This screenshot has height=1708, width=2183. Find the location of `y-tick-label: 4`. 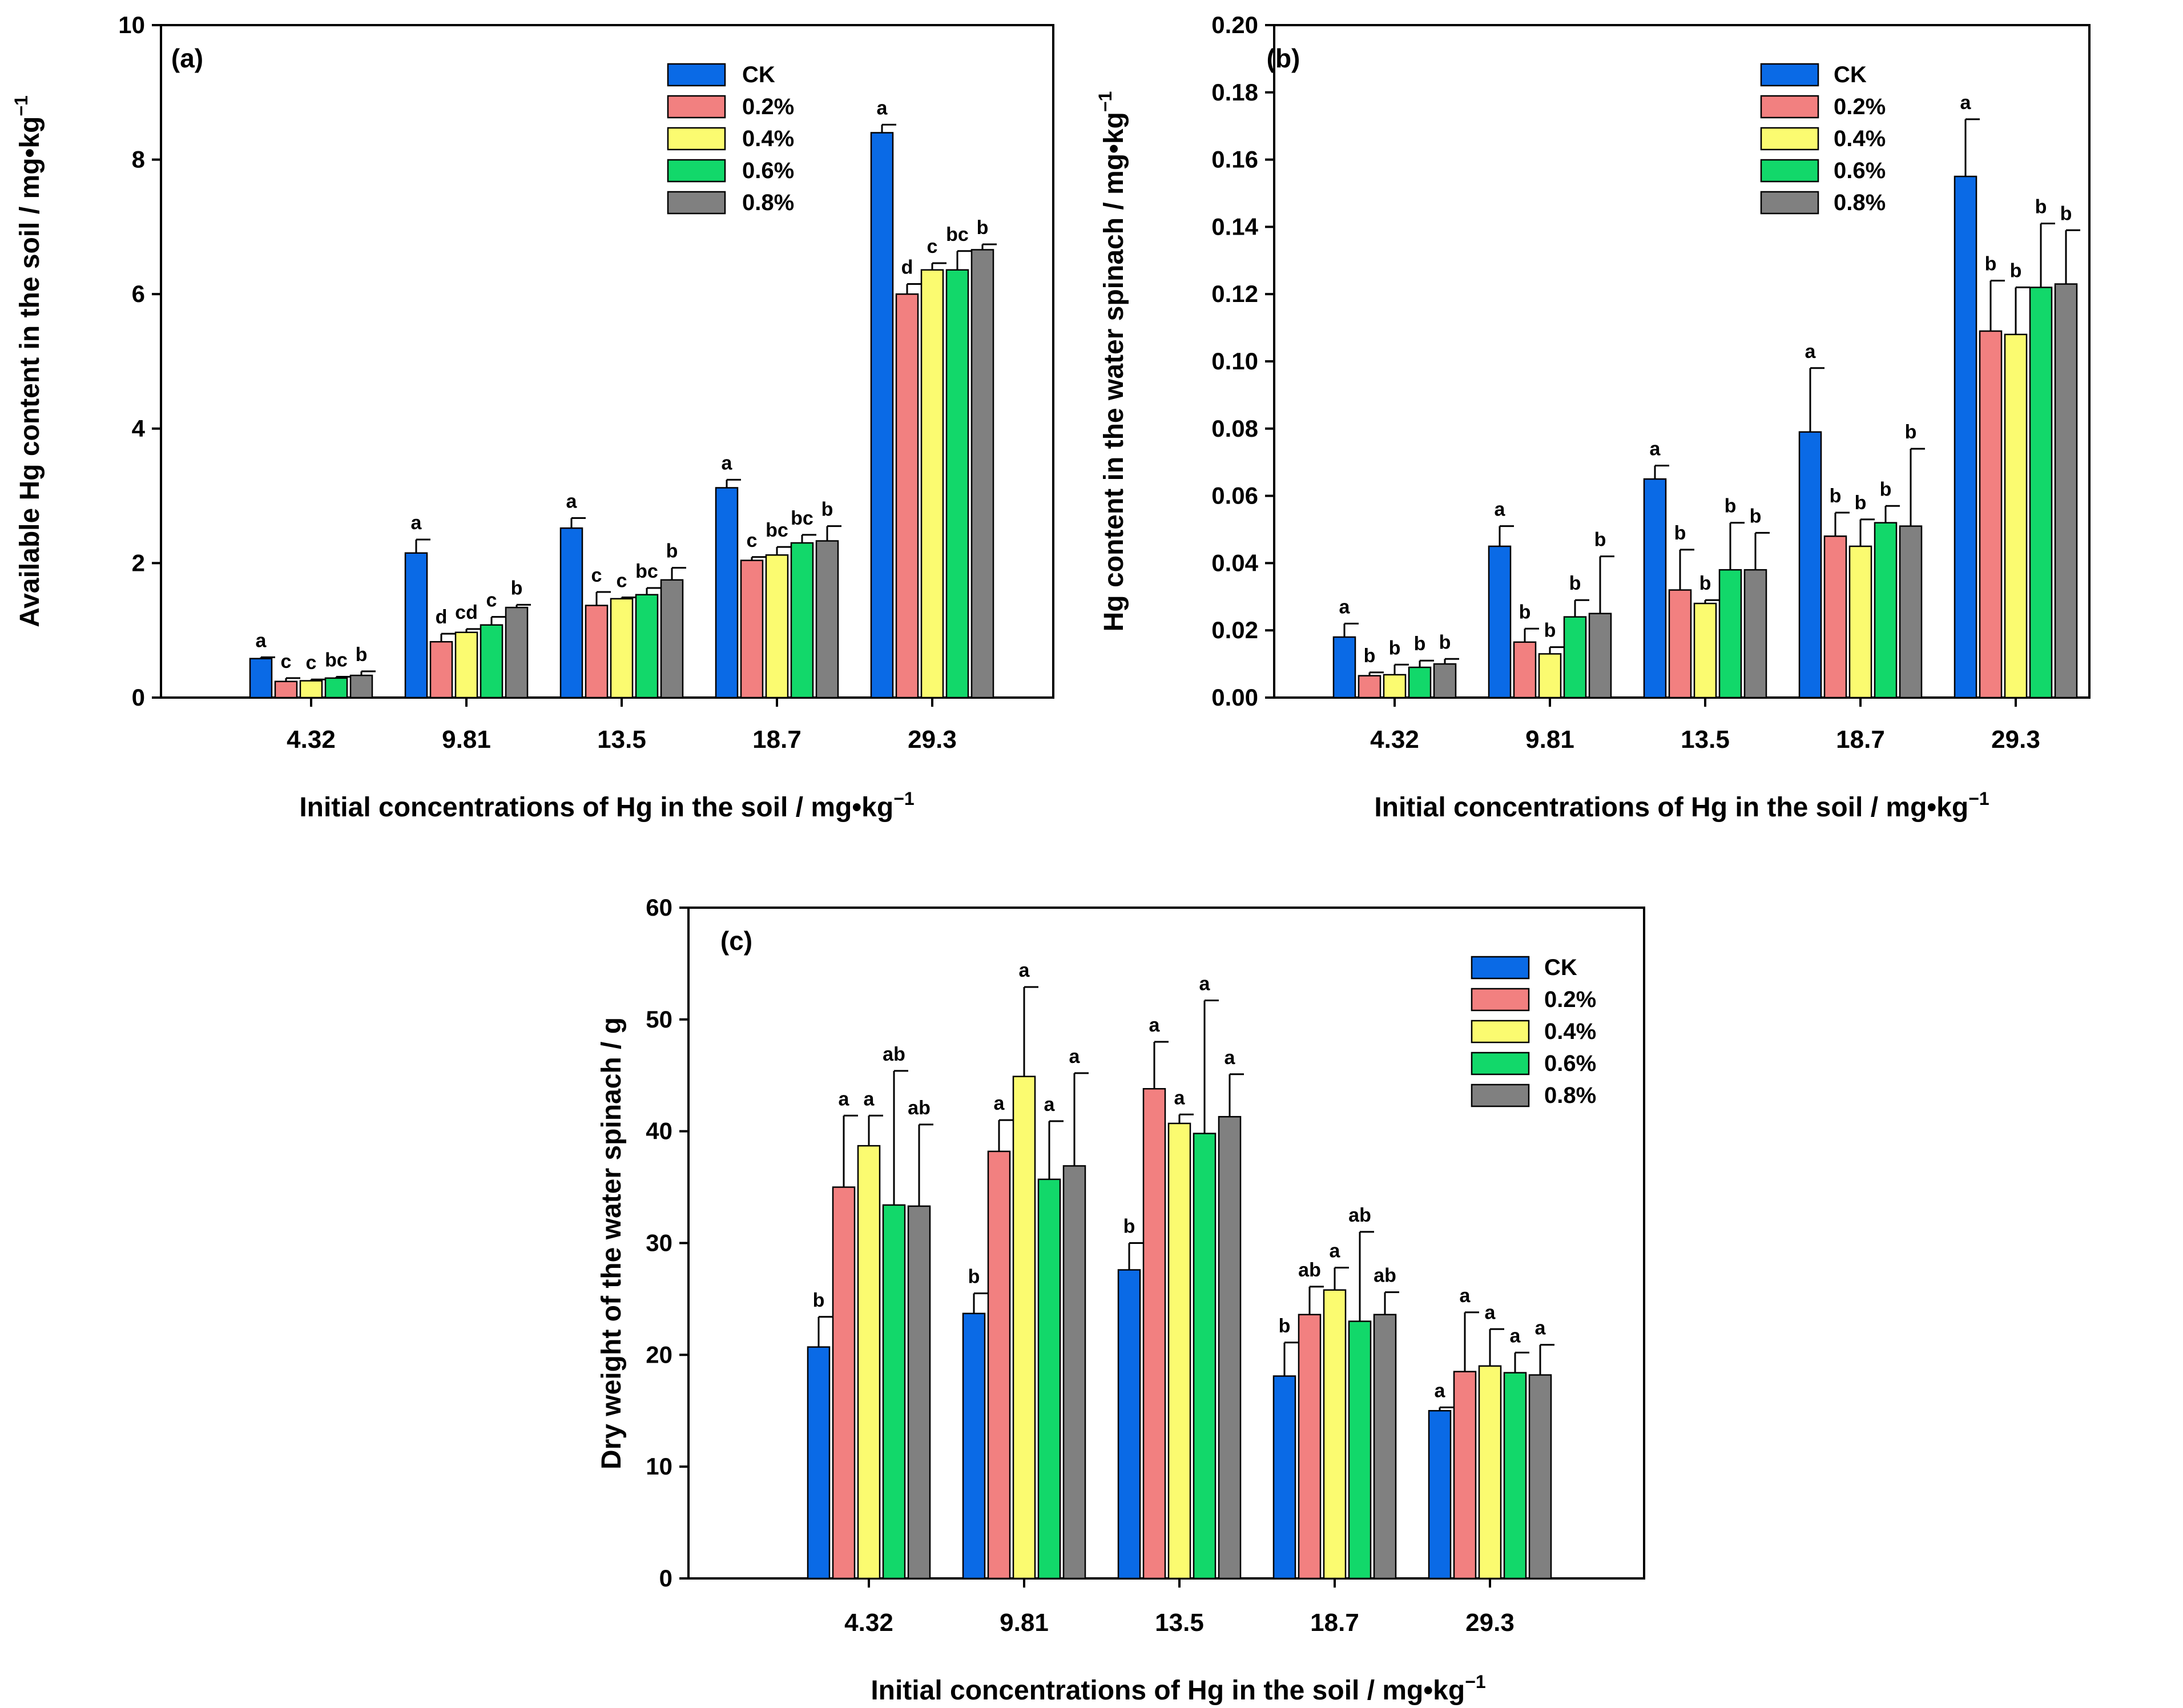

y-tick-label: 4 is located at coordinates (139, 428).